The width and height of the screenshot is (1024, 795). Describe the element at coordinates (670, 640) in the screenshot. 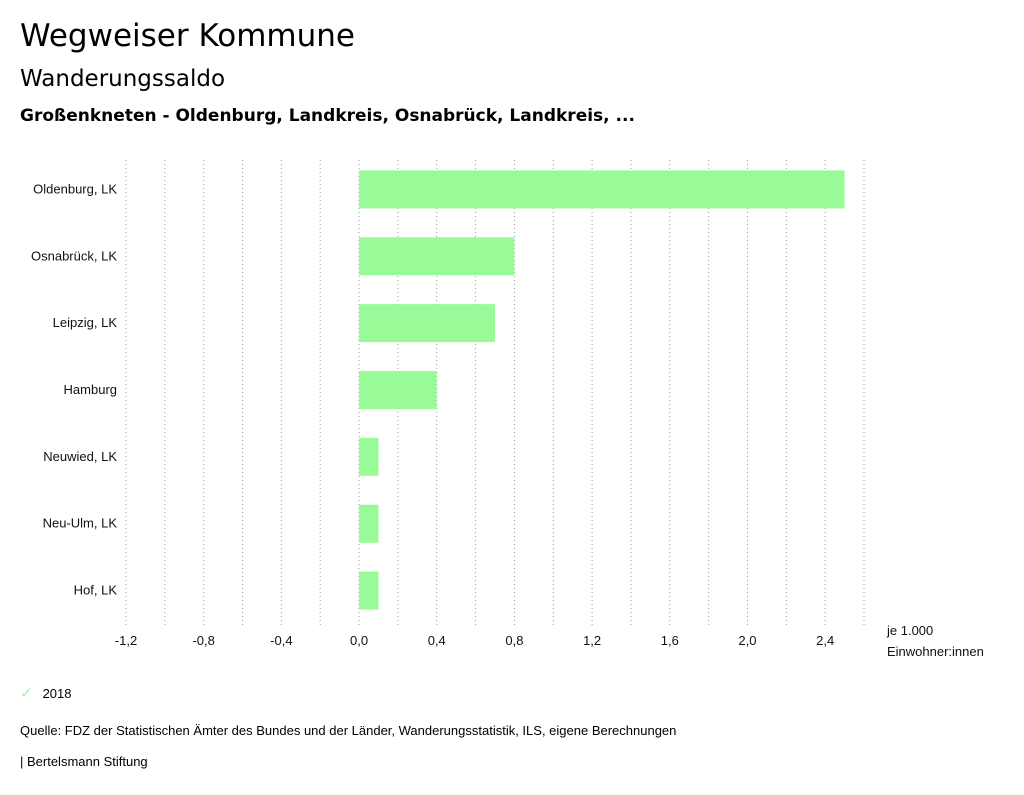

I see `x-tick-label: 1,6` at that location.